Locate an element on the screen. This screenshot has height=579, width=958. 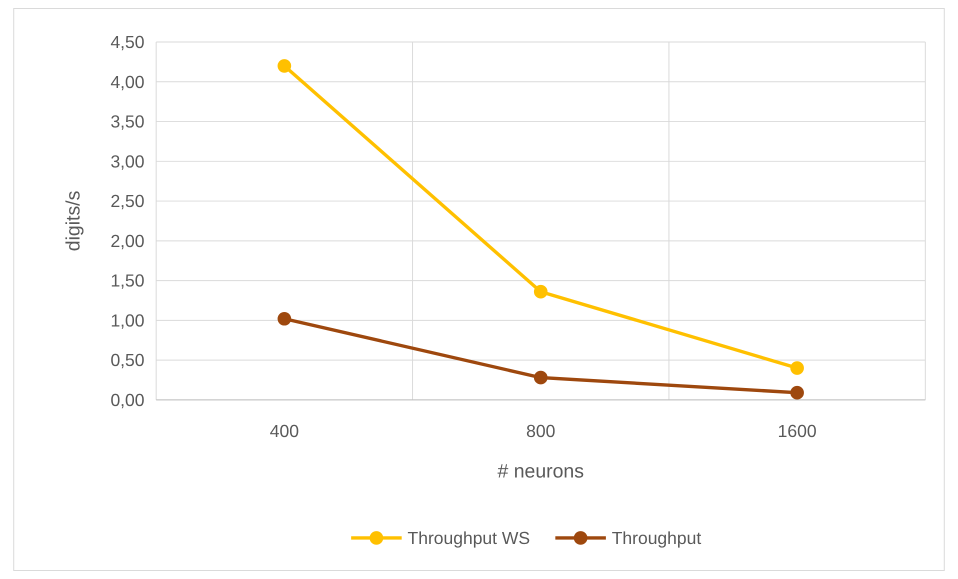
y-tick-label: 0,50 is located at coordinates (127, 360).